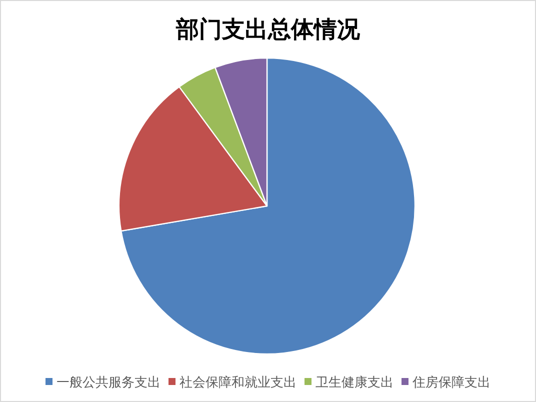 Image resolution: width=536 pixels, height=402 pixels. What do you see at coordinates (451, 382) in the screenshot?
I see `legend-label: 住房保障支出` at bounding box center [451, 382].